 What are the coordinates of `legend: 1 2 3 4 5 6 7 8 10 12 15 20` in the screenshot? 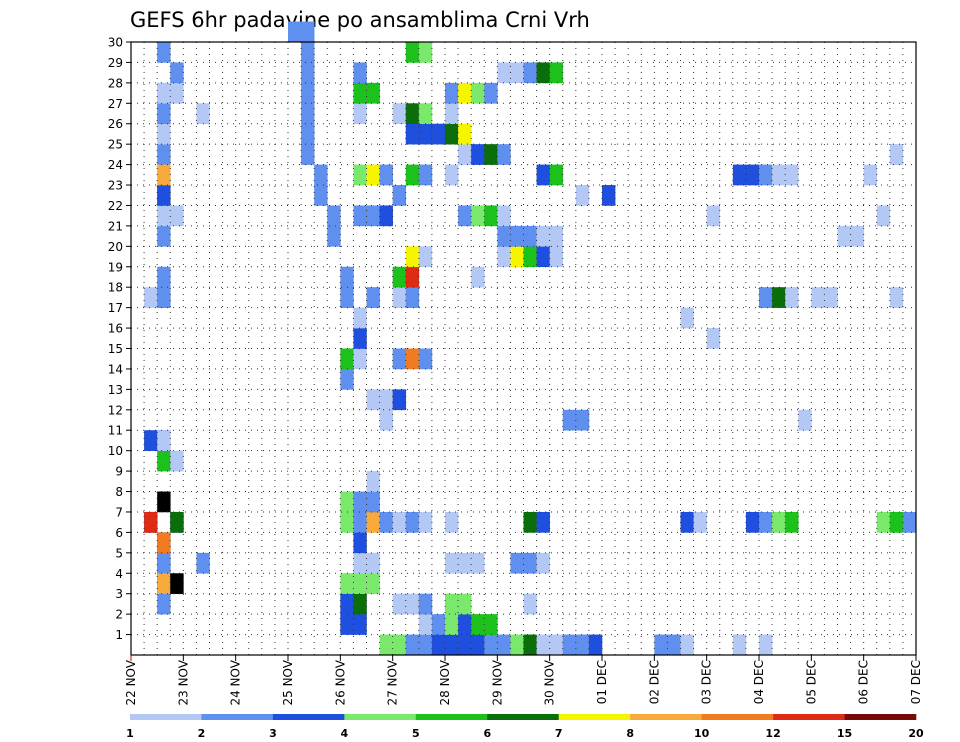 It's located at (525, 727).